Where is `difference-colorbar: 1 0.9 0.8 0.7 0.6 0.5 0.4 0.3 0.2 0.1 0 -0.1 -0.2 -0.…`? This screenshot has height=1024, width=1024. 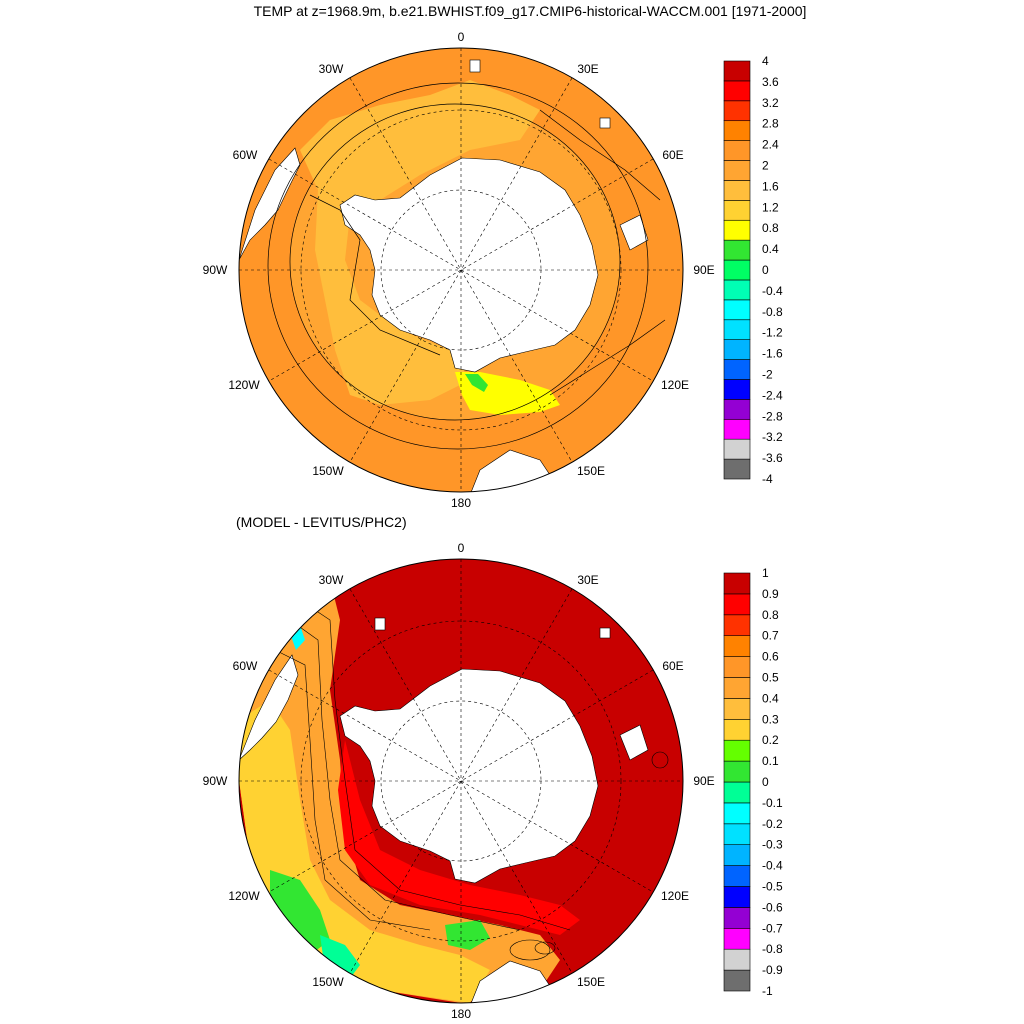 difference-colorbar: 1 0.9 0.8 0.7 0.6 0.5 0.4 0.3 0.2 0.1 0 -0.1 -0.2 -0.… is located at coordinates (753, 782).